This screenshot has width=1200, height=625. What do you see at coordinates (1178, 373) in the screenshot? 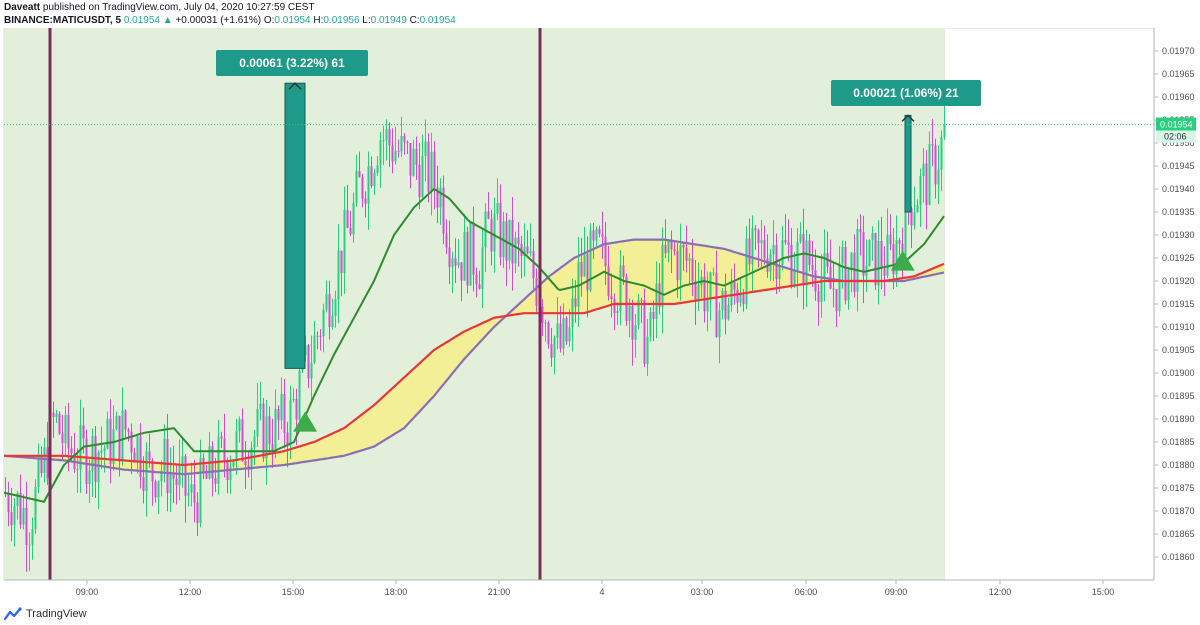
I see `price-tick-label: 0.01900` at bounding box center [1178, 373].